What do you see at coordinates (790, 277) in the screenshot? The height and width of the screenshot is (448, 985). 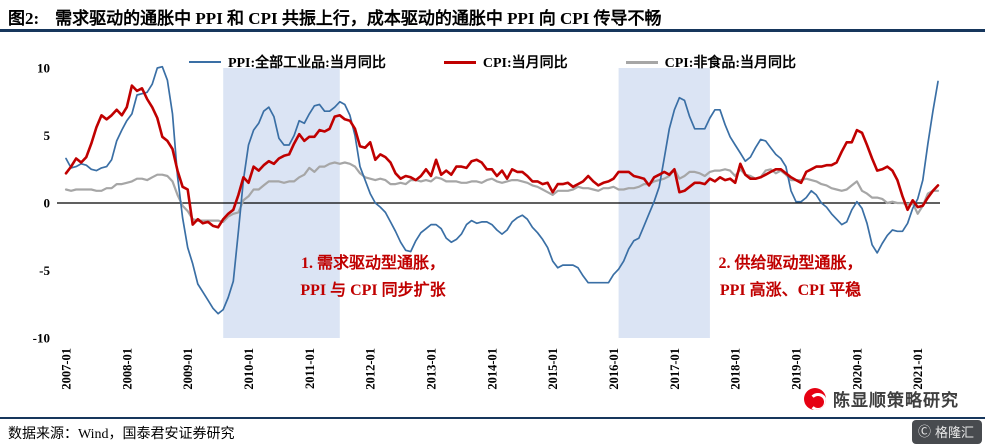 I see `annotation-supply-driven: 2. 供给驱动型通胀， PPI 高涨、CPI 平稳` at bounding box center [790, 277].